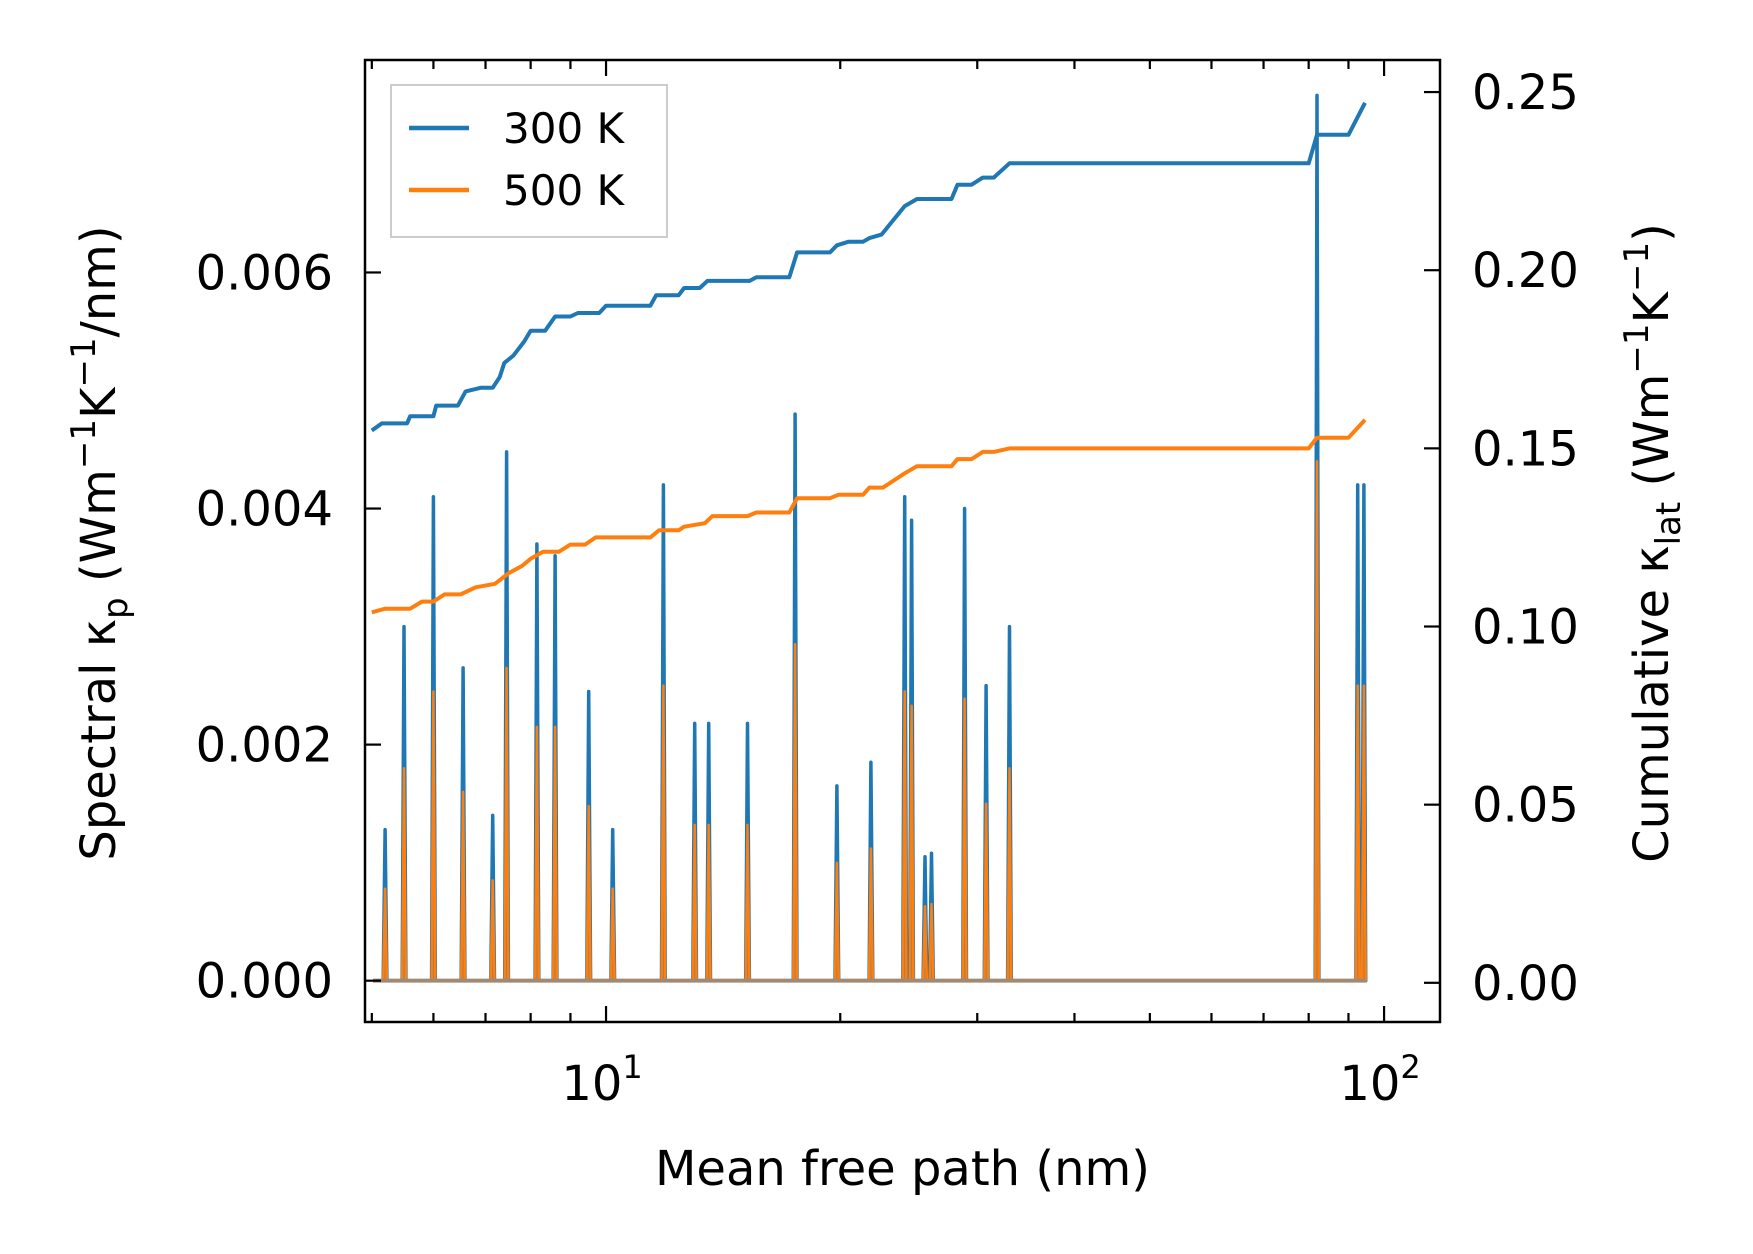  Describe the element at coordinates (1525, 93) in the screenshot. I see `y-right-tick-label: 0.25` at that location.